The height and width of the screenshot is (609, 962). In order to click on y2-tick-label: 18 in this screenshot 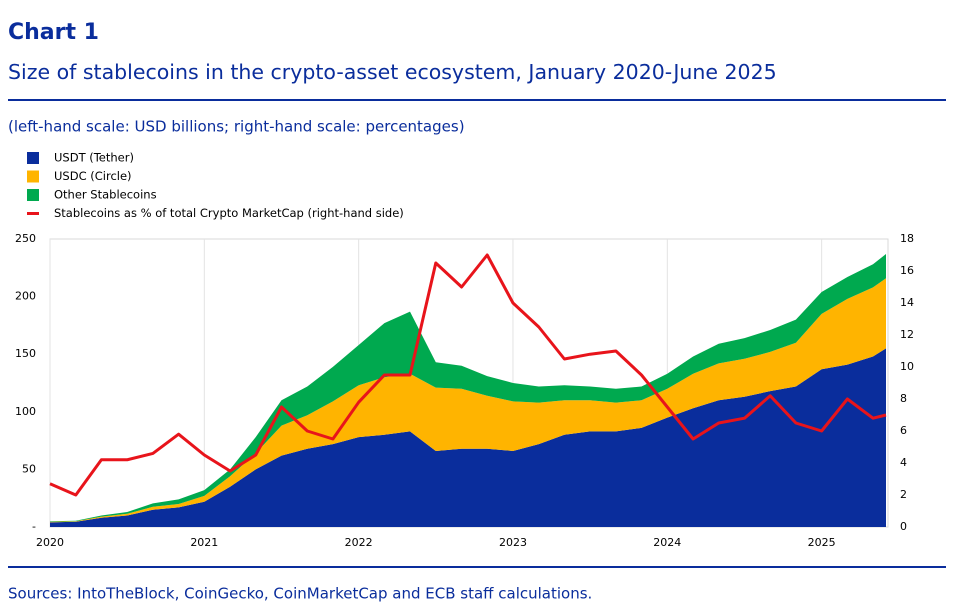, I will do `click(907, 238)`.